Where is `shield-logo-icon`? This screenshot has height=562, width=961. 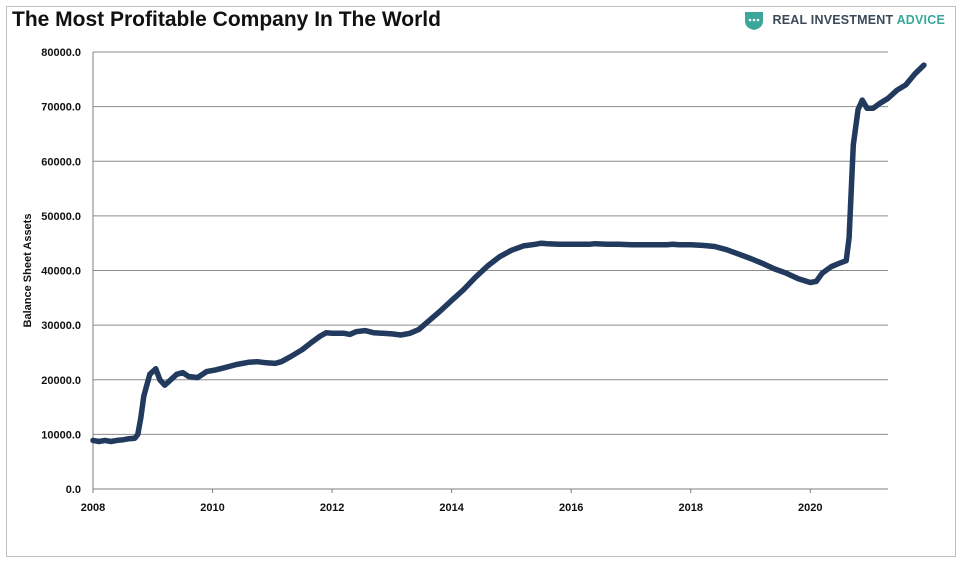 shield-logo-icon is located at coordinates (753, 21).